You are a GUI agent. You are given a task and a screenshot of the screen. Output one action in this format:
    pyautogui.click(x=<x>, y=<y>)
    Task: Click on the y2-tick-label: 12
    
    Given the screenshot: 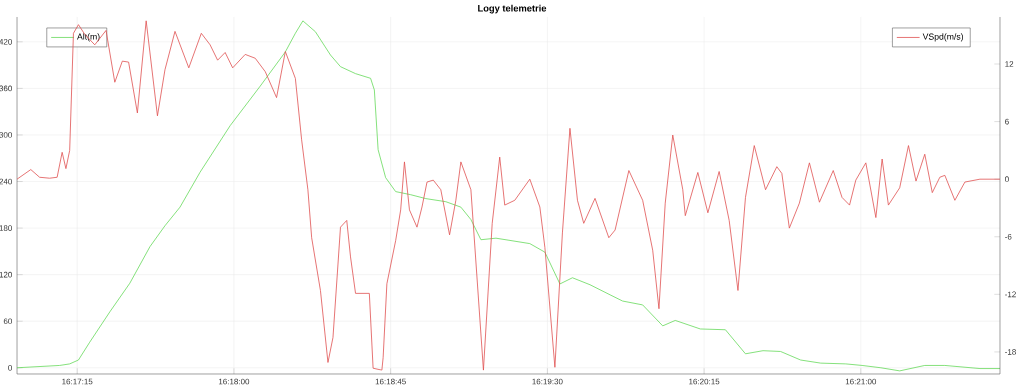 What is the action you would take?
    pyautogui.click(x=1009, y=64)
    